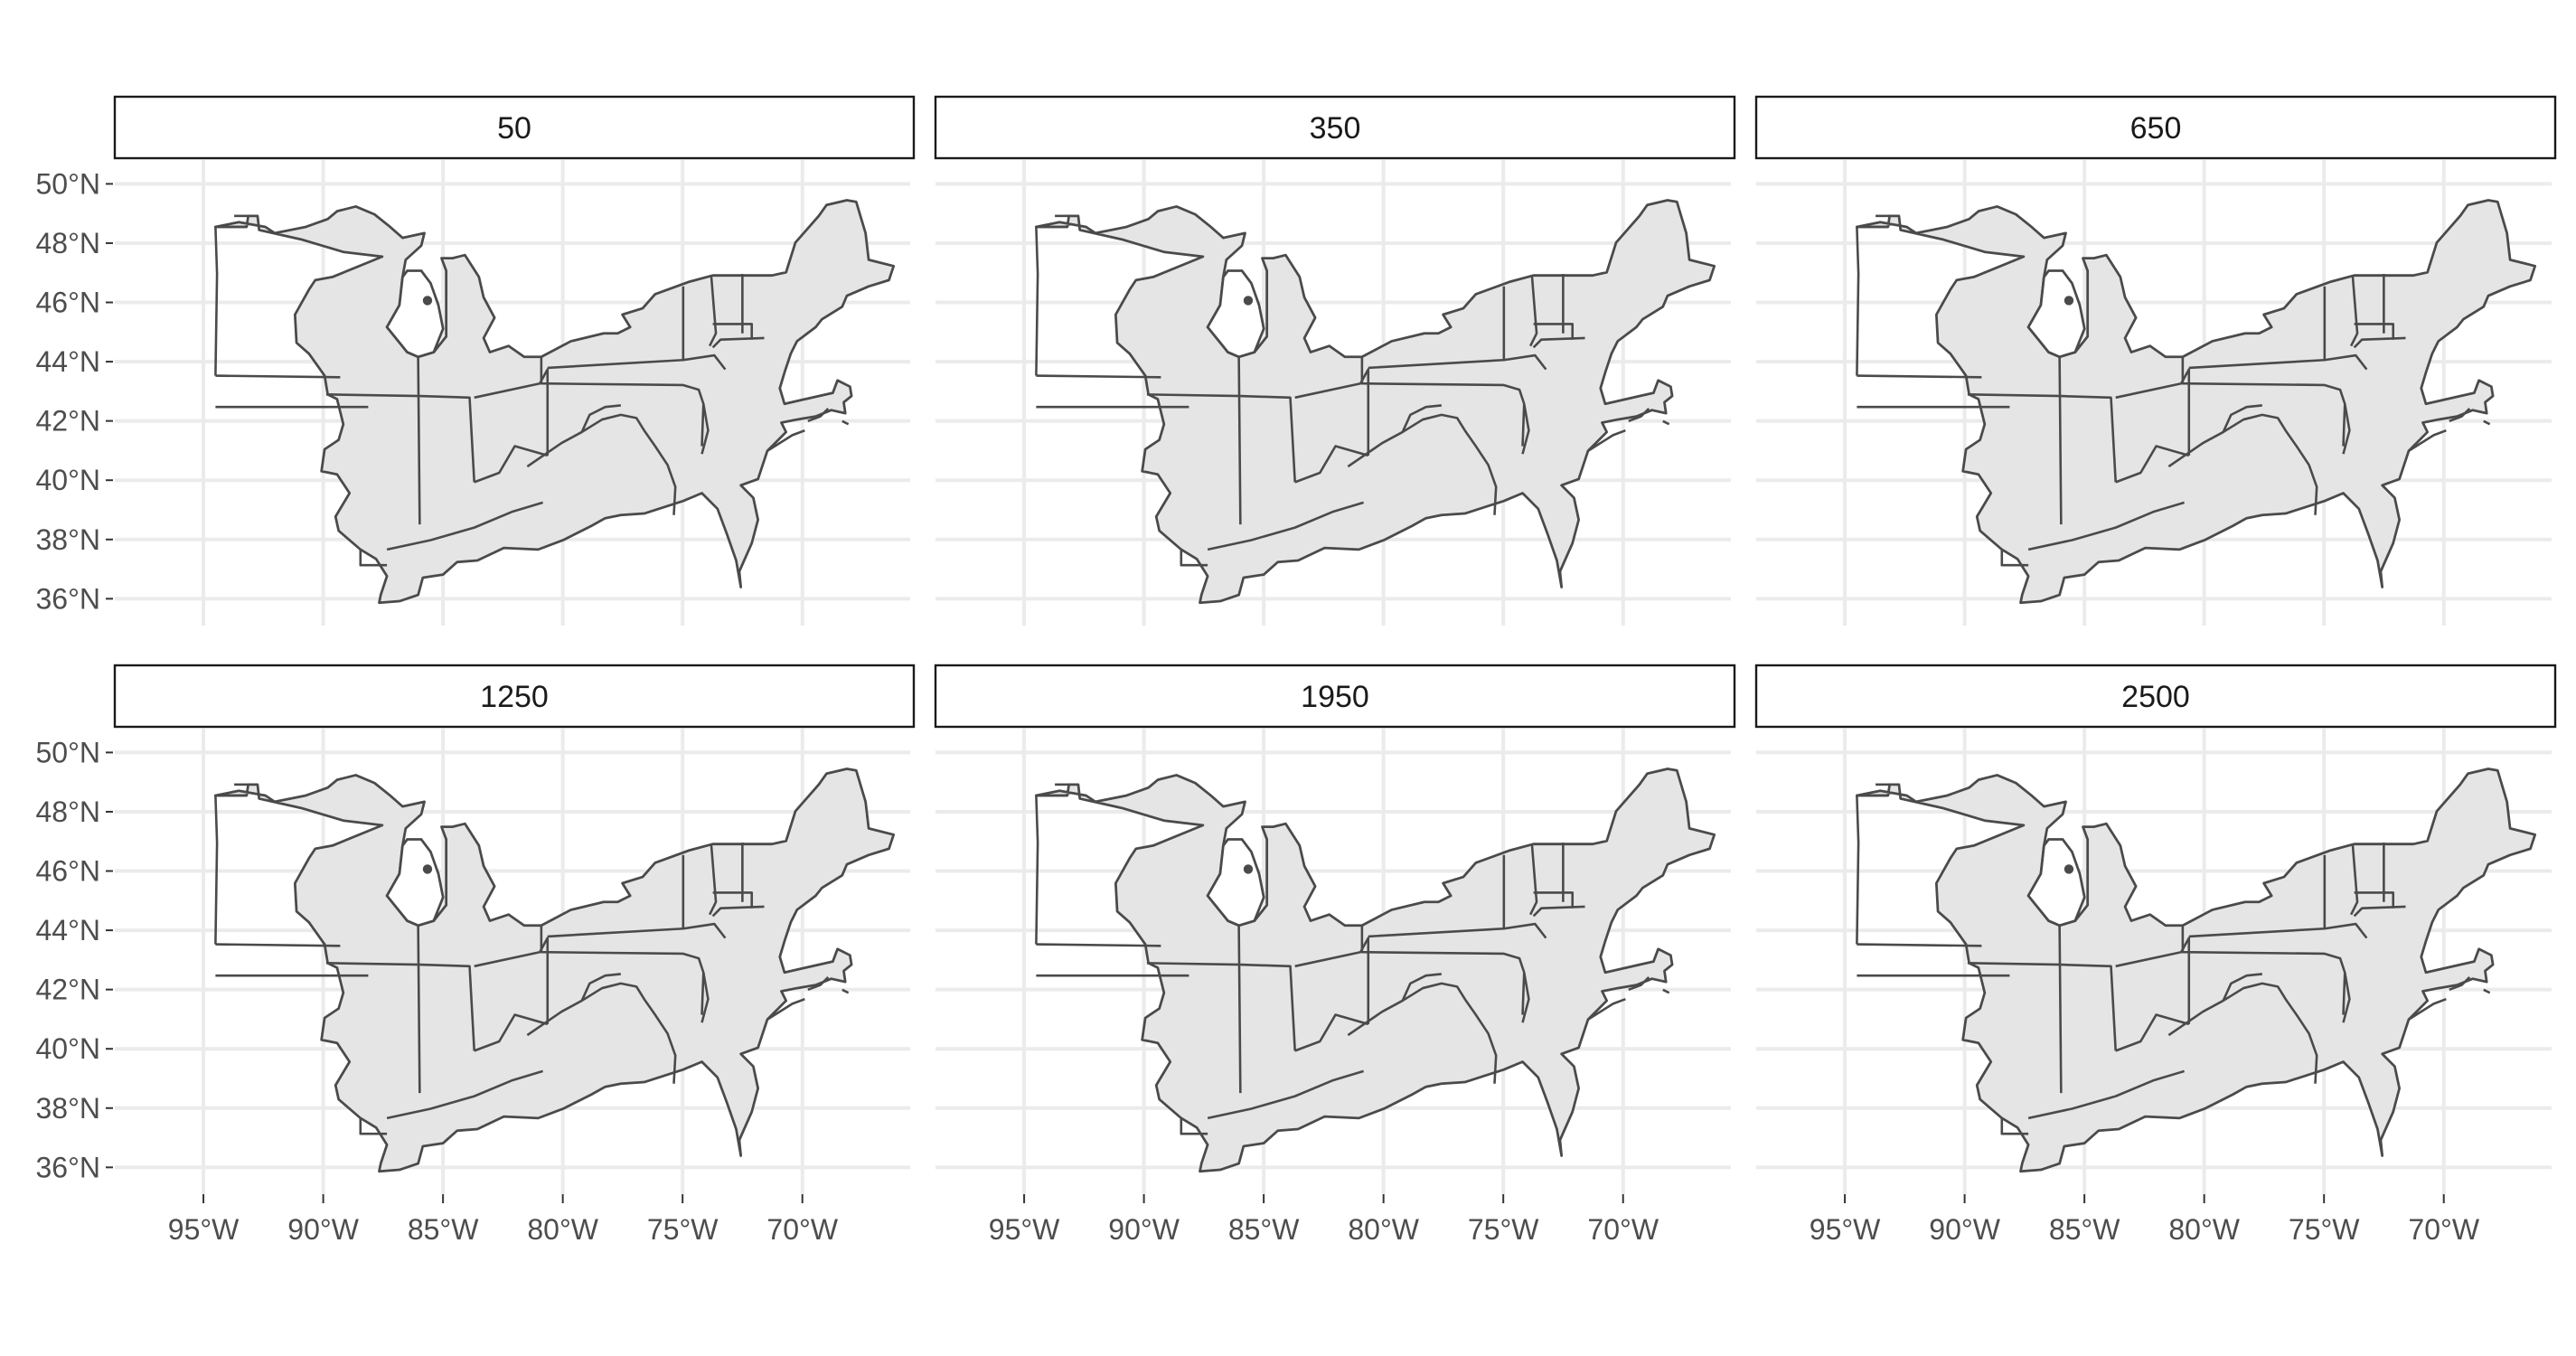 This screenshot has width=2576, height=1356. I want to click on facet-panel: 350, so click(1335, 360).